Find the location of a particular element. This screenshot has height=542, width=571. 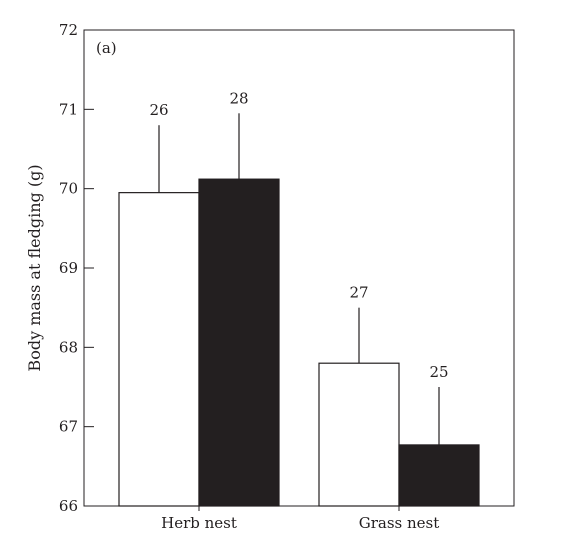

panel-label: (a) is located at coordinates (106, 48).